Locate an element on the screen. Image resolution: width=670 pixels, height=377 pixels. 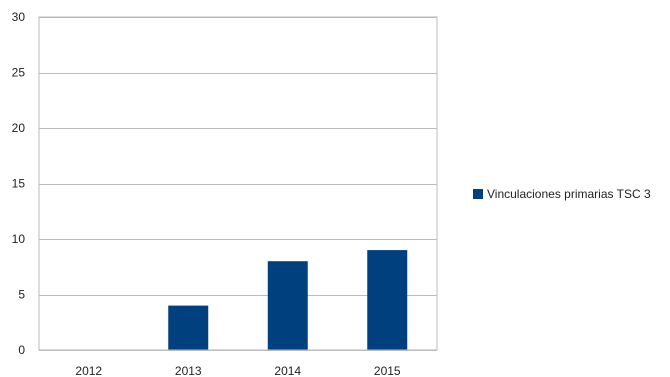
y-tick-label: 0 is located at coordinates (21, 350).